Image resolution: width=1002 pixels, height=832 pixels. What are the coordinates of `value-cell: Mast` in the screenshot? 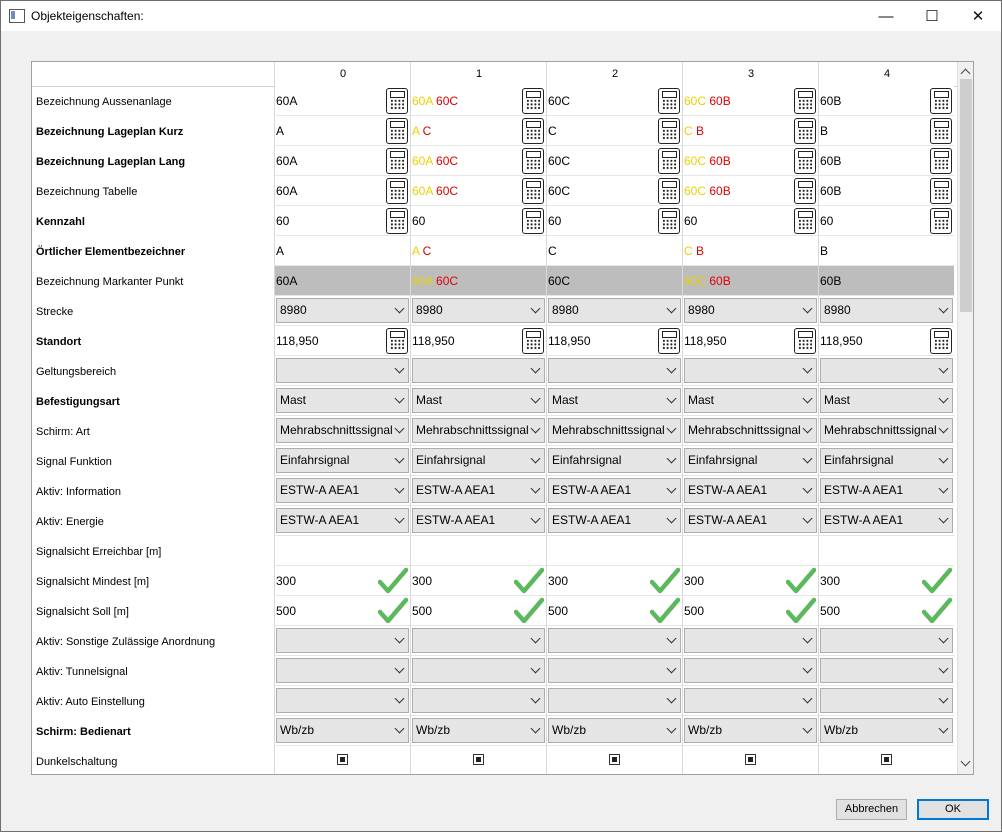 It's located at (614, 401).